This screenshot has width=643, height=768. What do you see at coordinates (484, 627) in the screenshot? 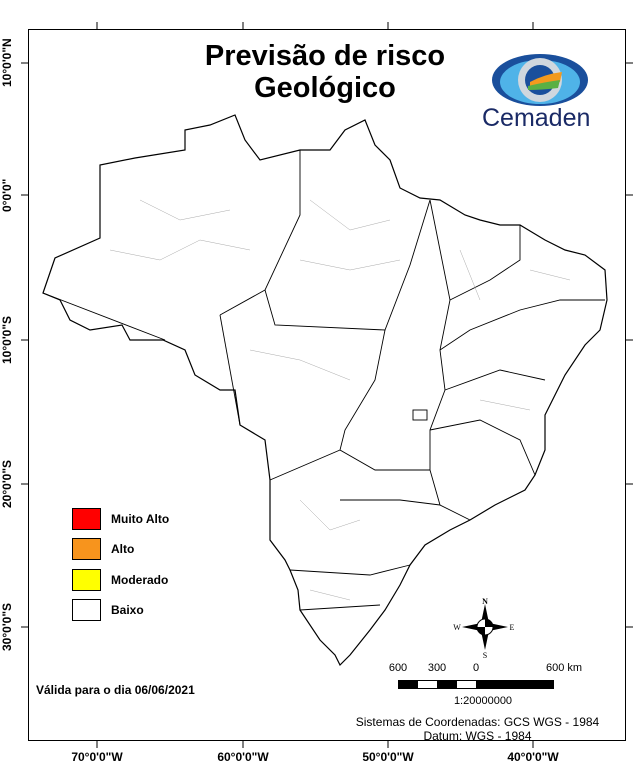
I see `north-arrow-icon: N S W E` at bounding box center [484, 627].